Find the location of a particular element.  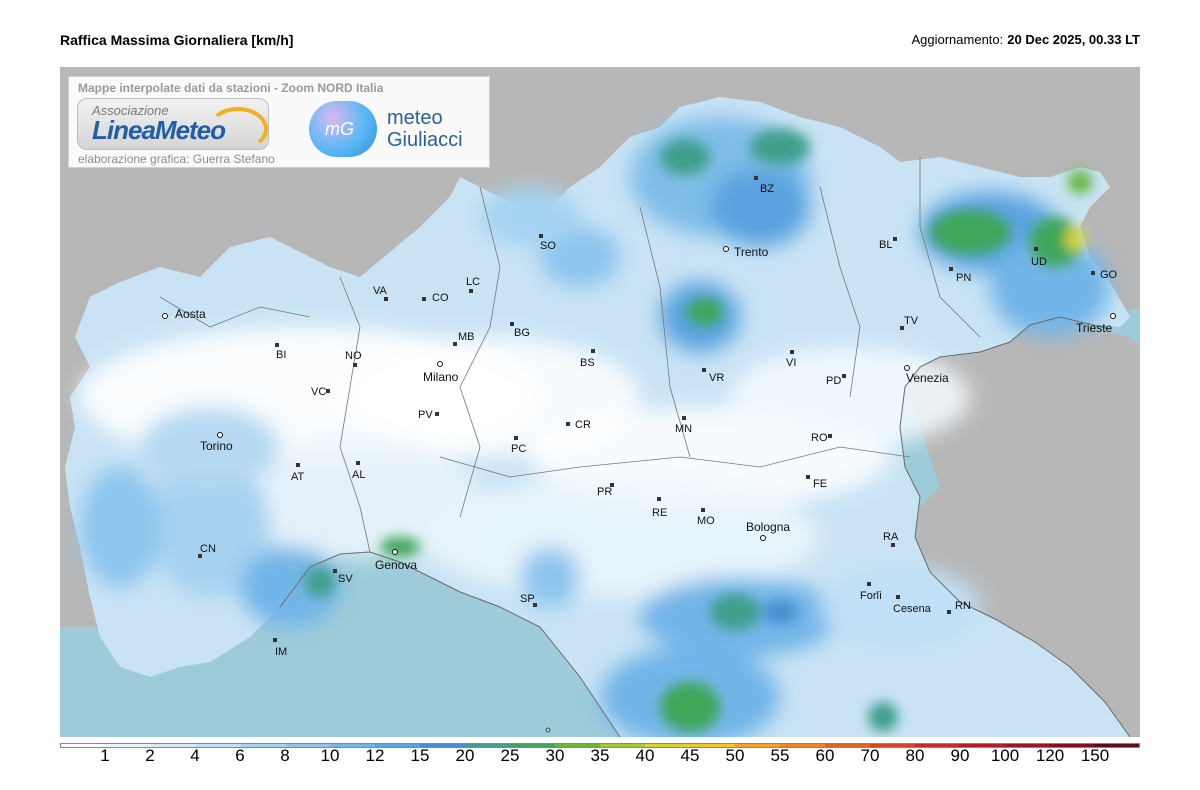

city-label-sv: SV is located at coordinates (345, 579).